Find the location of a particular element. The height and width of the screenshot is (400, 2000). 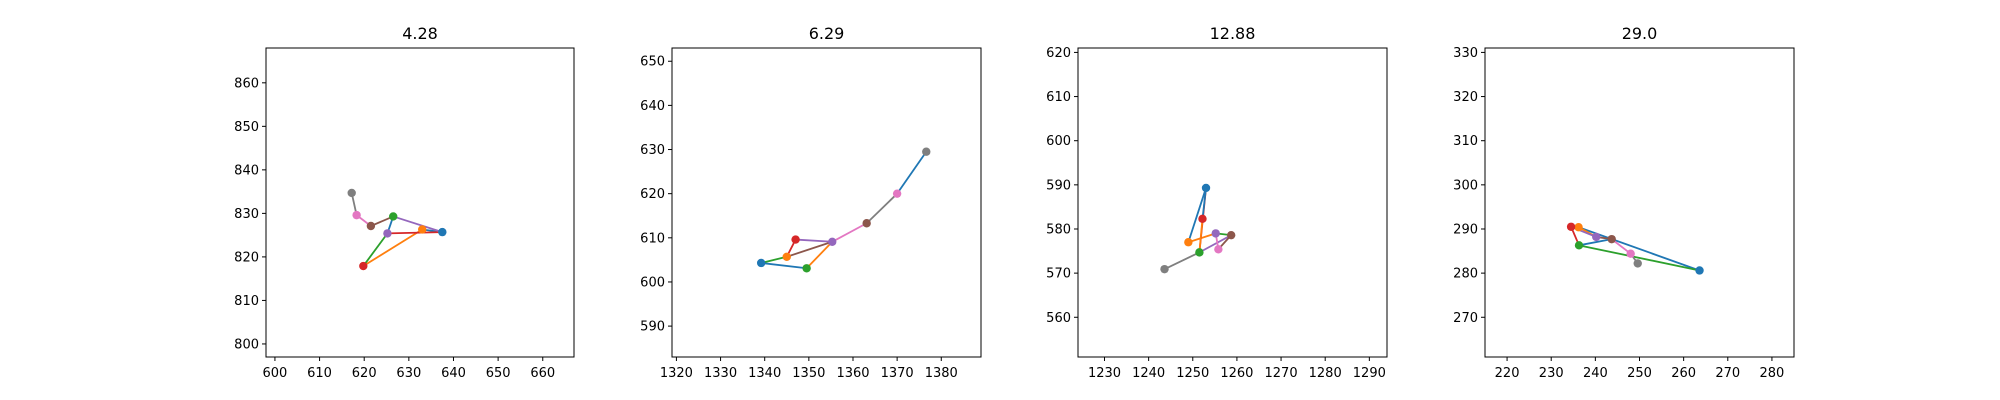

x-tick-label: 280 is located at coordinates (1772, 373).